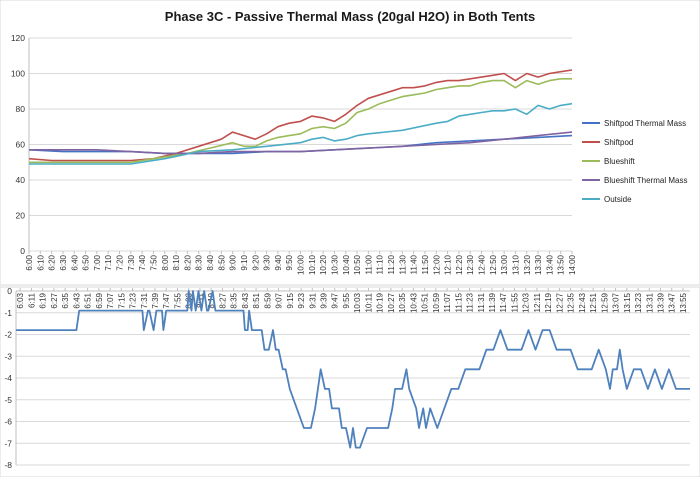 Image resolution: width=700 pixels, height=477 pixels. Describe the element at coordinates (142, 262) in the screenshot. I see `top-x-tick-label: 7:40` at that location.